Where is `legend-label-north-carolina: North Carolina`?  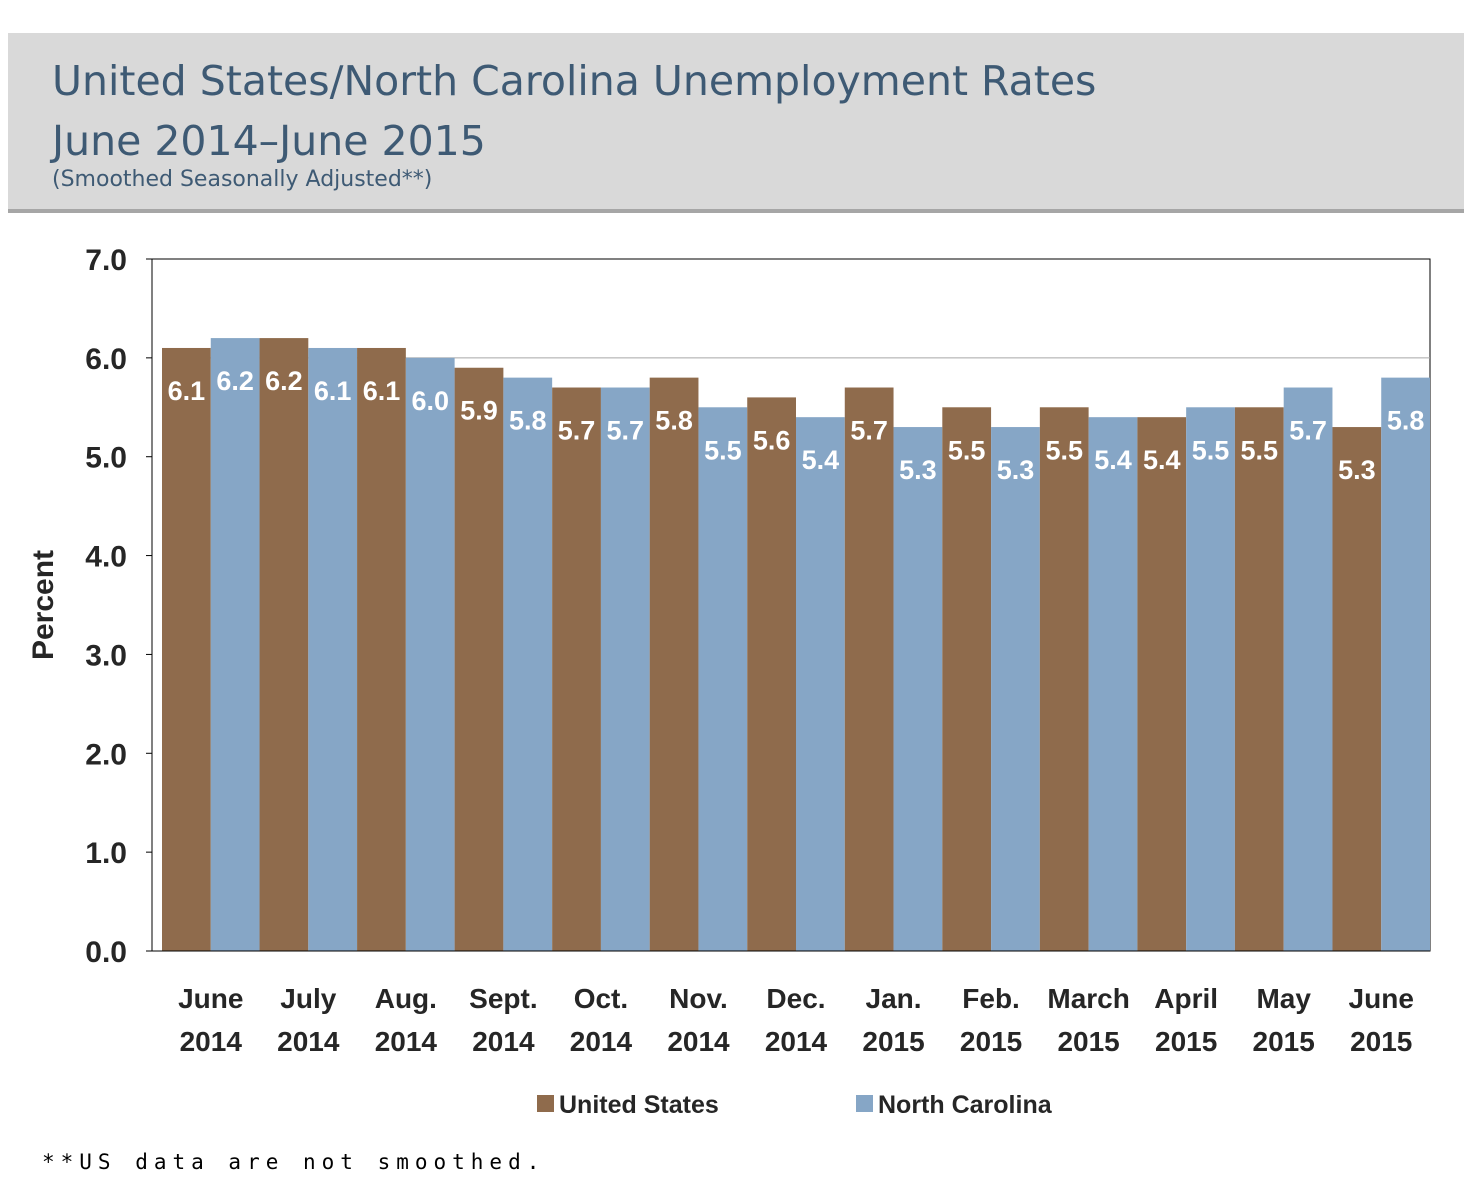 legend-label-north-carolina: North Carolina is located at coordinates (965, 1105).